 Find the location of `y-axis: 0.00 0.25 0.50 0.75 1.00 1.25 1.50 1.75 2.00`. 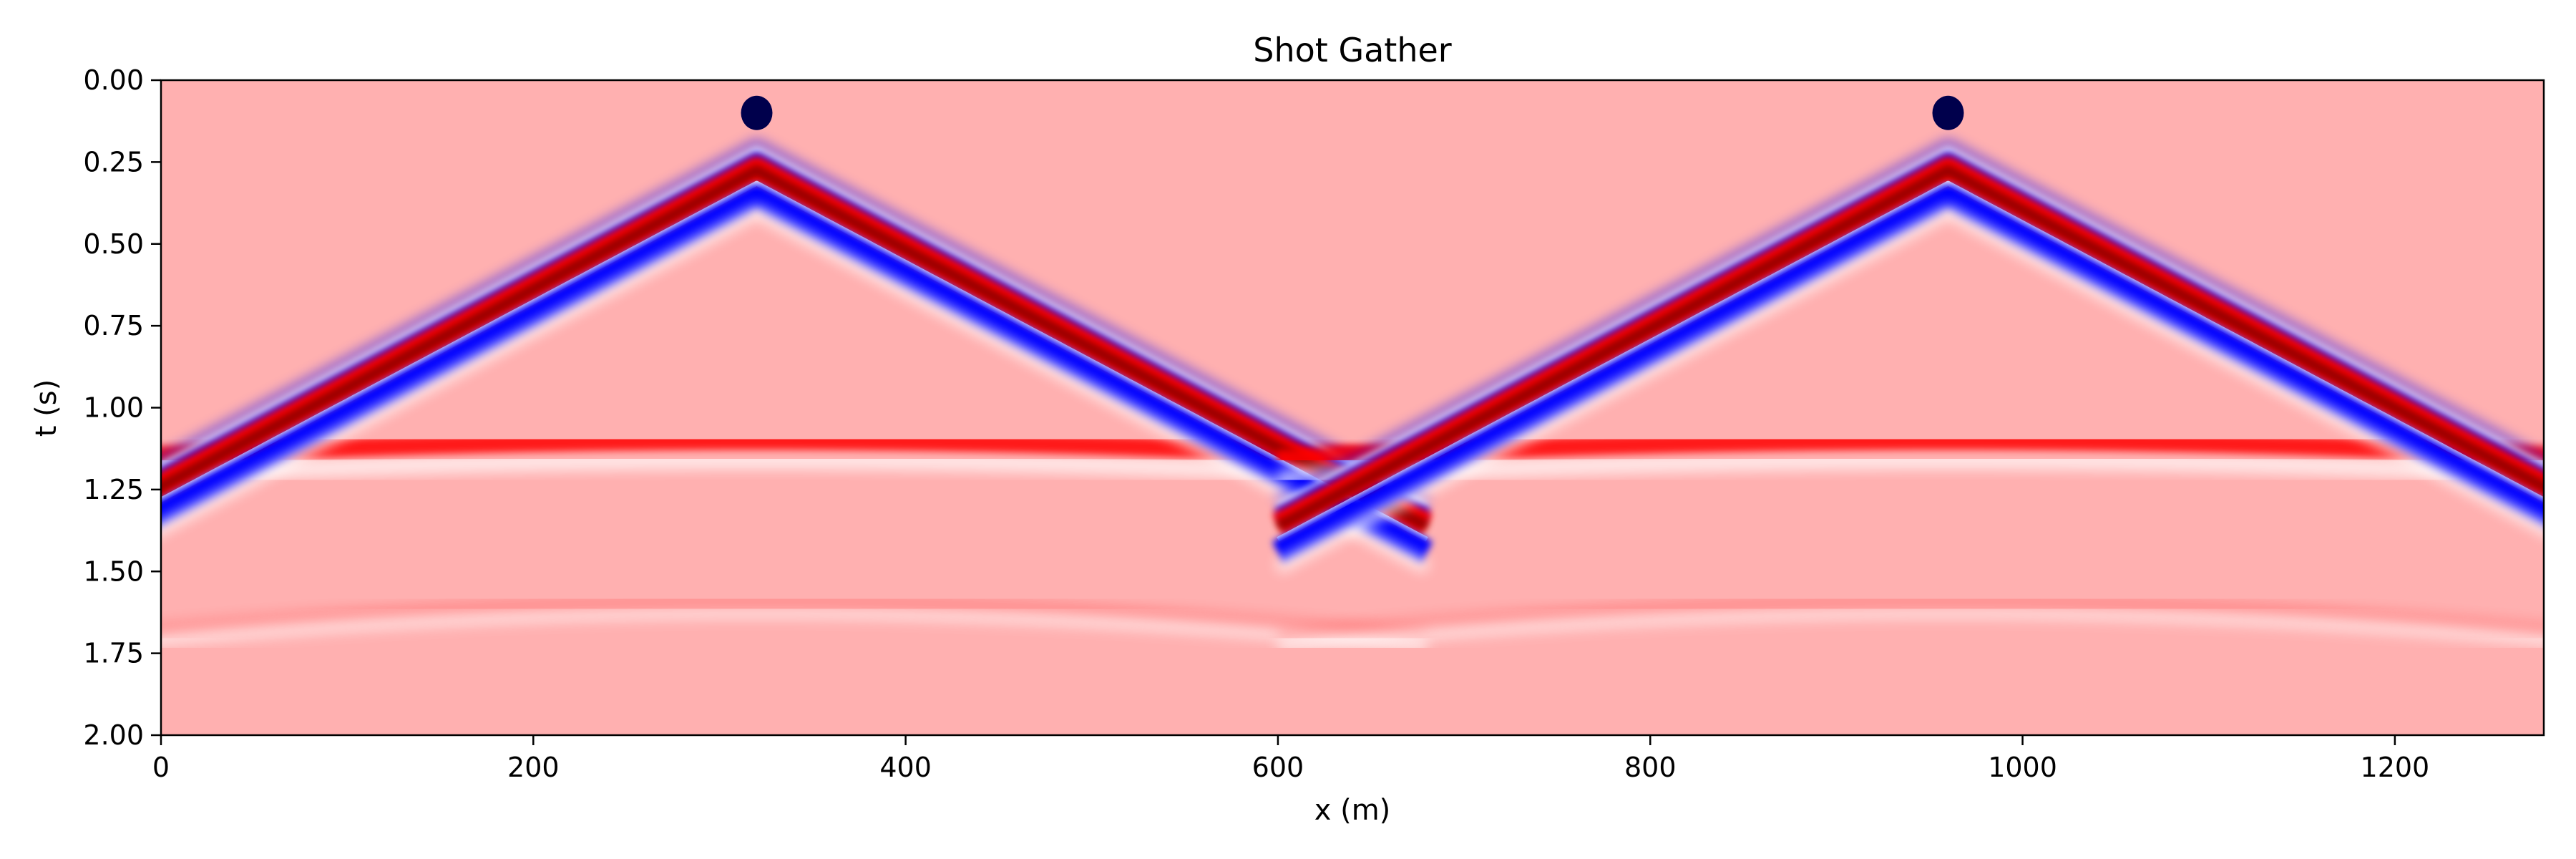

y-axis: 0.00 0.25 0.50 0.75 1.00 1.25 1.50 1.75 2.00 is located at coordinates (122, 407).